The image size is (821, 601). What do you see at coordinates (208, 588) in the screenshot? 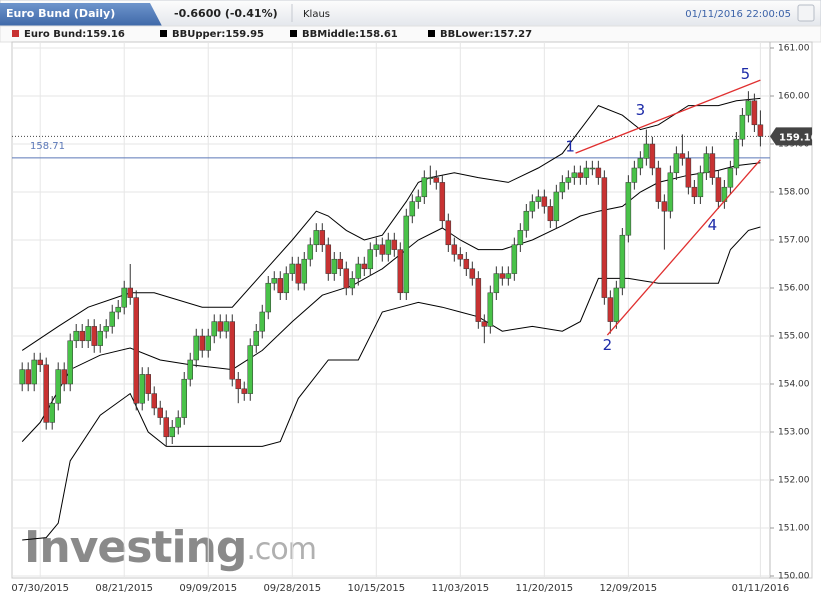
I see `x-tick-label: 09/09/2015` at bounding box center [208, 588].